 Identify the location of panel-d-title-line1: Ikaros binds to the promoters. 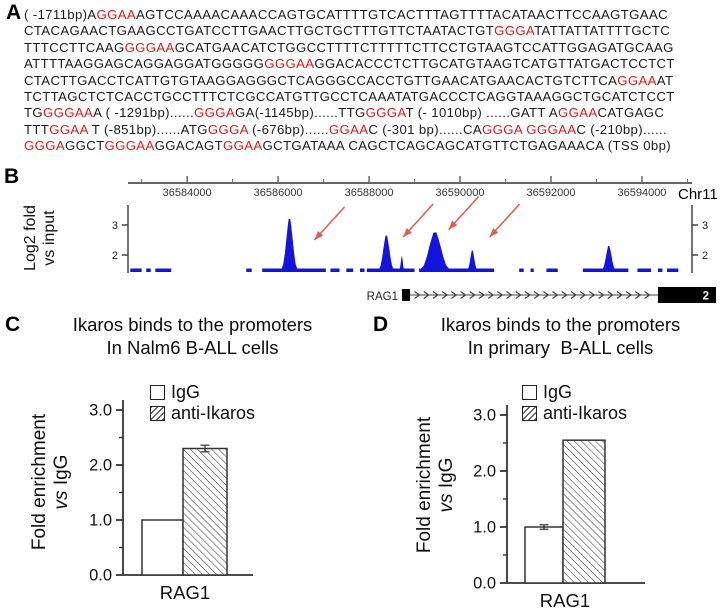
(560, 324).